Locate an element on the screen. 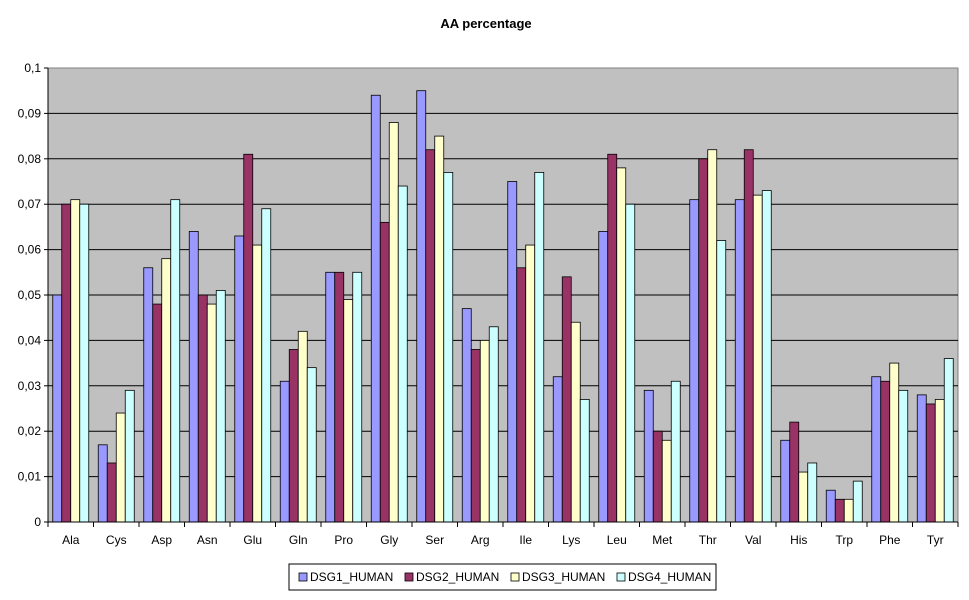 The height and width of the screenshot is (600, 969). y-tick-label: 0,1 is located at coordinates (32, 68).